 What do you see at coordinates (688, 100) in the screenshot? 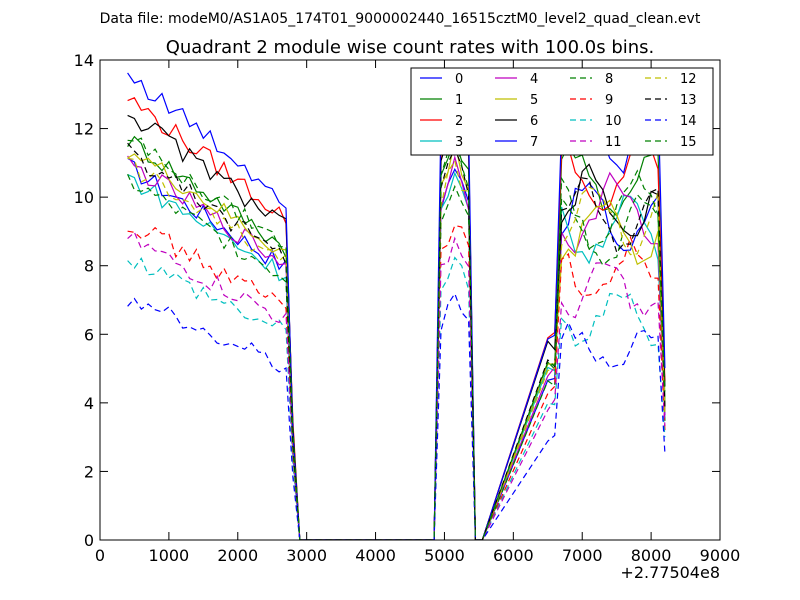
I see `legend-label-13: 13` at bounding box center [688, 100].